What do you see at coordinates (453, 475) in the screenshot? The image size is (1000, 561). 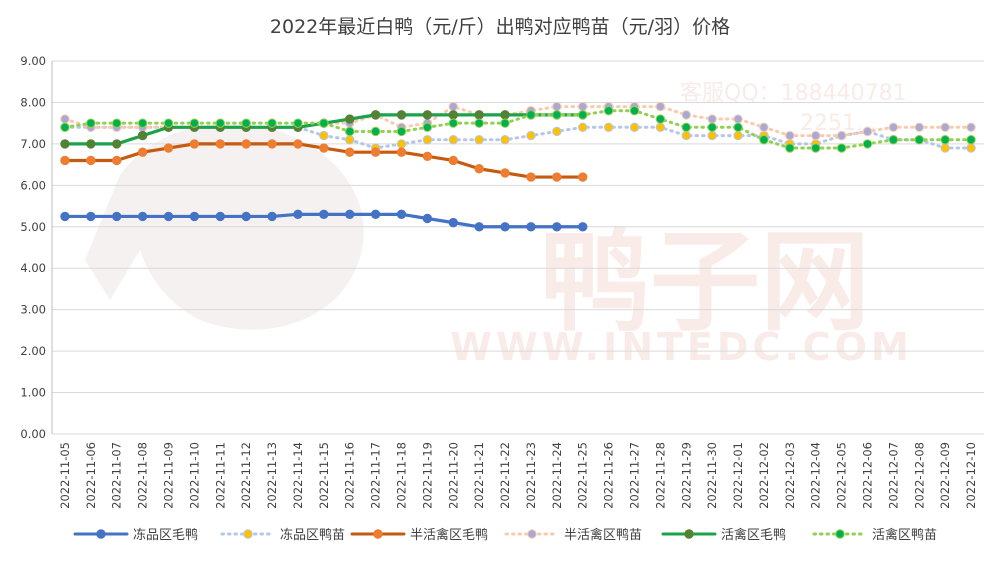 I see `x-tick-label: 2022-11-20` at bounding box center [453, 475].